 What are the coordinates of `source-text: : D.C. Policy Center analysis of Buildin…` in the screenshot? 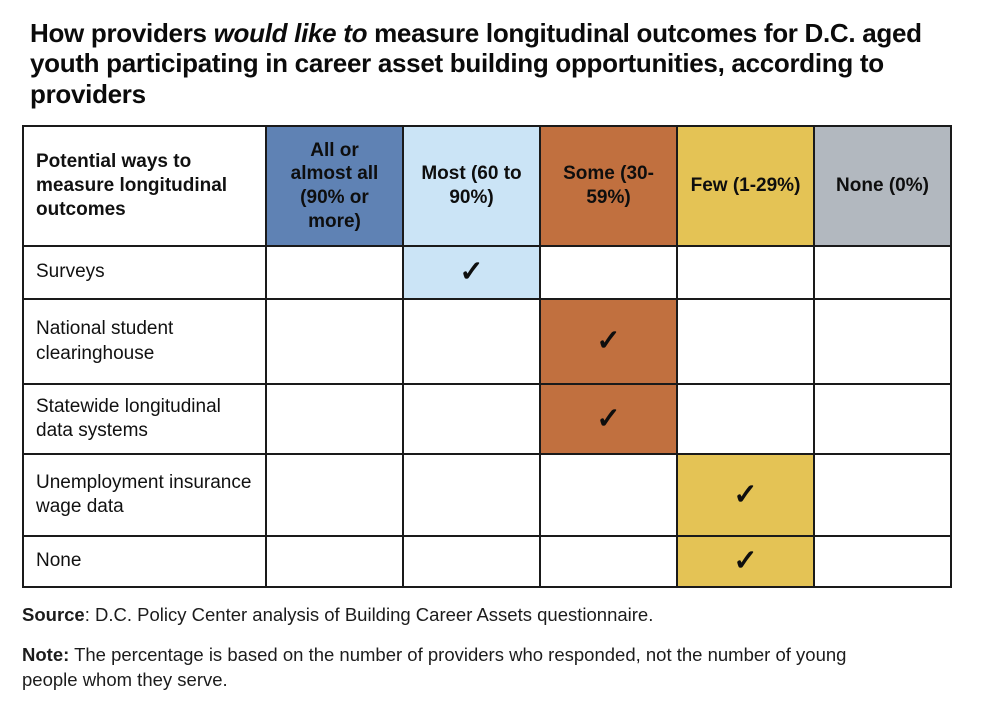 It's located at (369, 615).